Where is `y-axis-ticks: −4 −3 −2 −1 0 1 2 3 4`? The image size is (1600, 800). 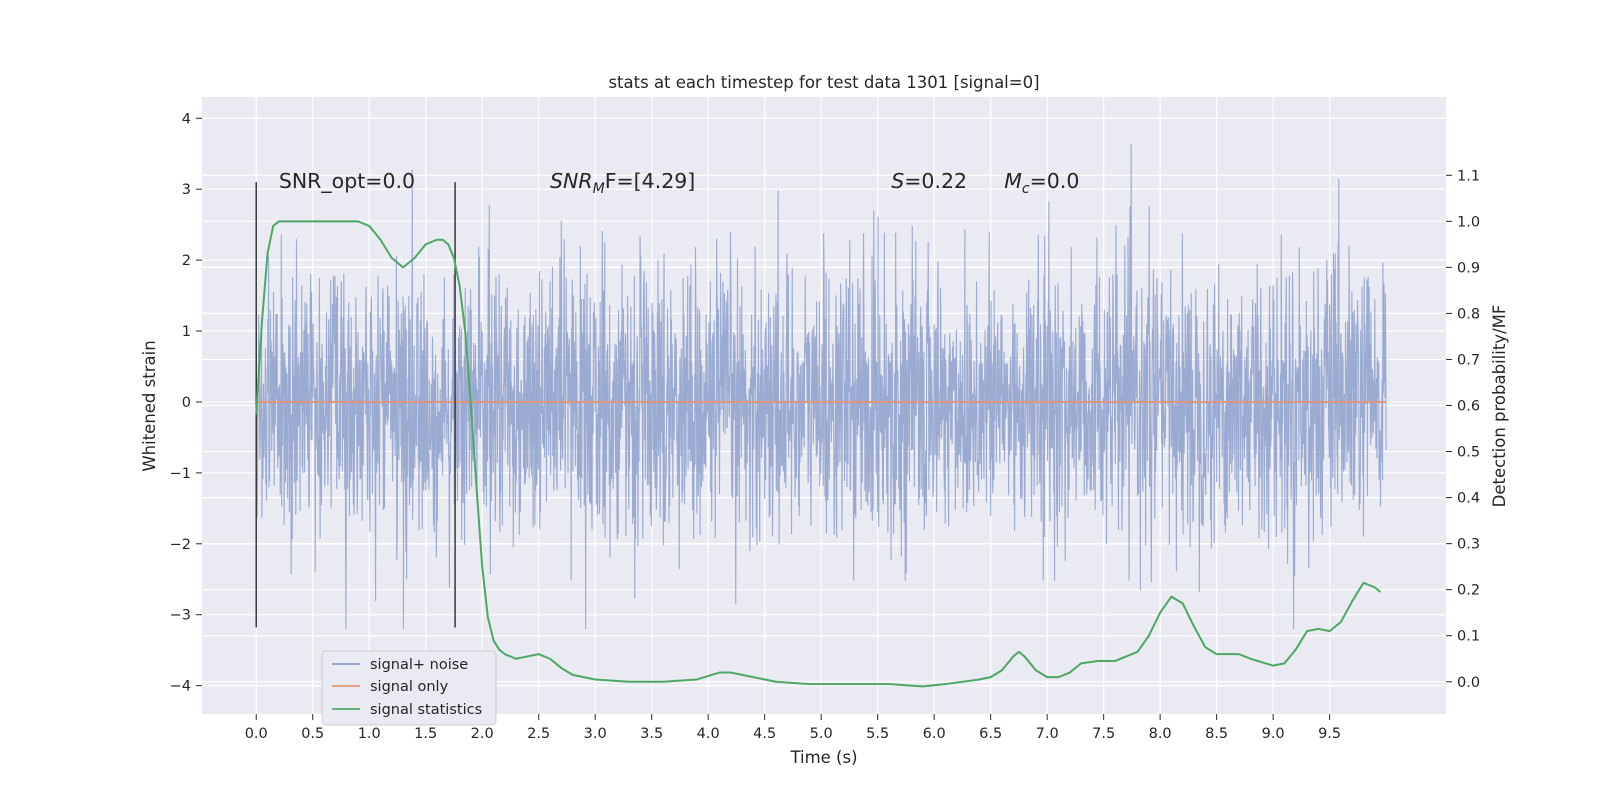 y-axis-ticks: −4 −3 −2 −1 0 1 2 3 4 is located at coordinates (186, 403).